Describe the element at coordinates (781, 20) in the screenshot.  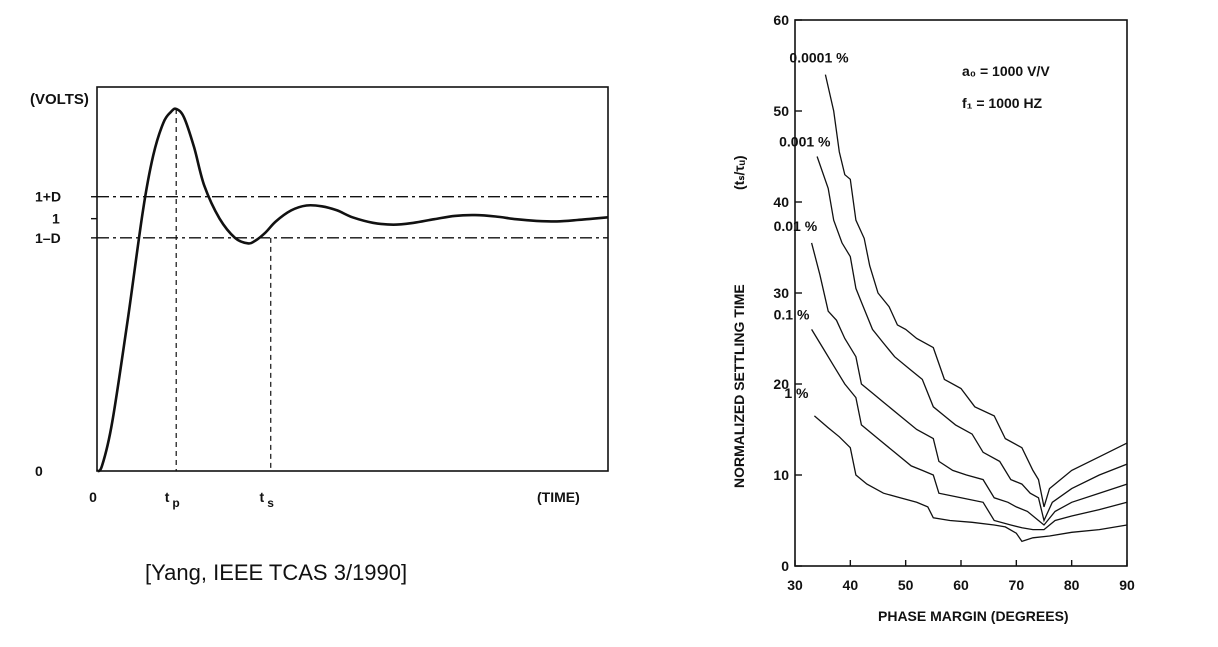
I see `y-tick-60: 60` at that location.